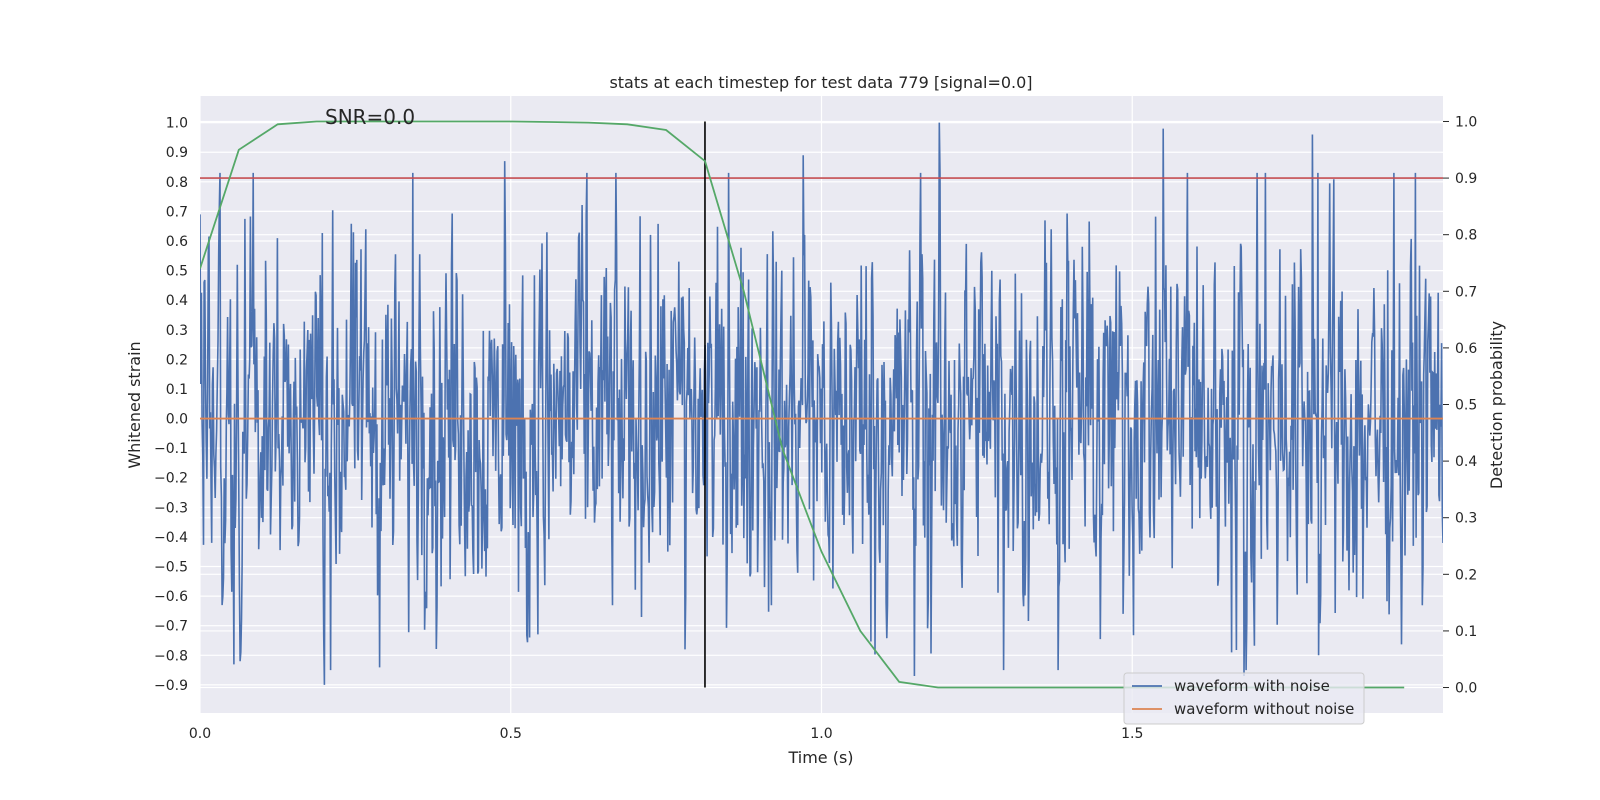  What do you see at coordinates (820, 757) in the screenshot?
I see `x-axis-label: Time (s)` at bounding box center [820, 757].